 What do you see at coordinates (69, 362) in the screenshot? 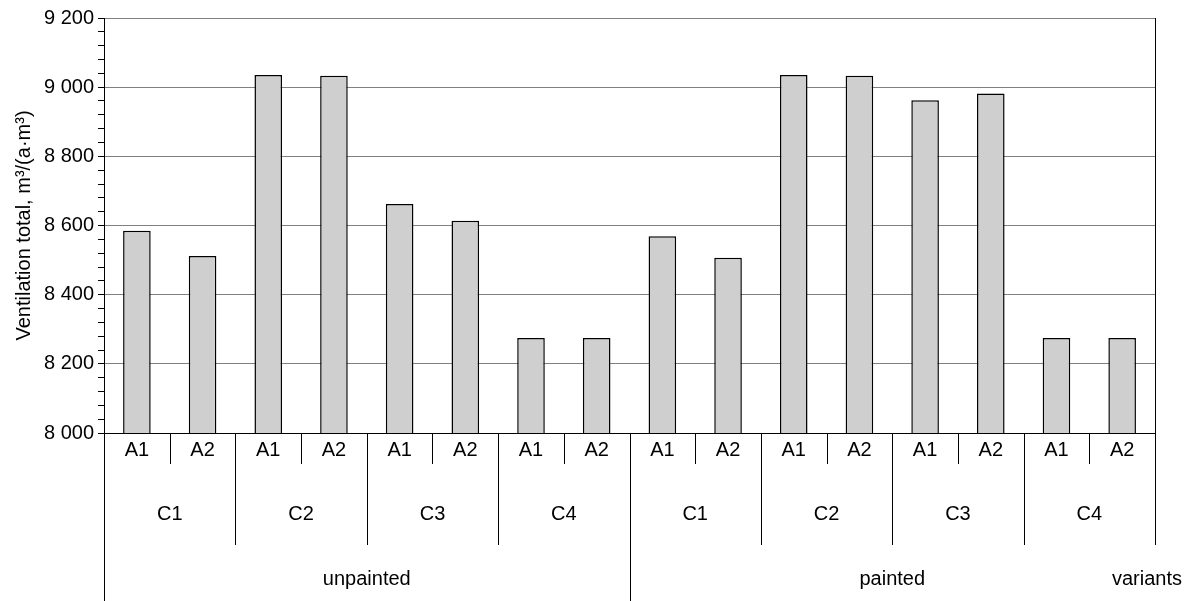
I see `y-tick-label: 8 200` at bounding box center [69, 362].